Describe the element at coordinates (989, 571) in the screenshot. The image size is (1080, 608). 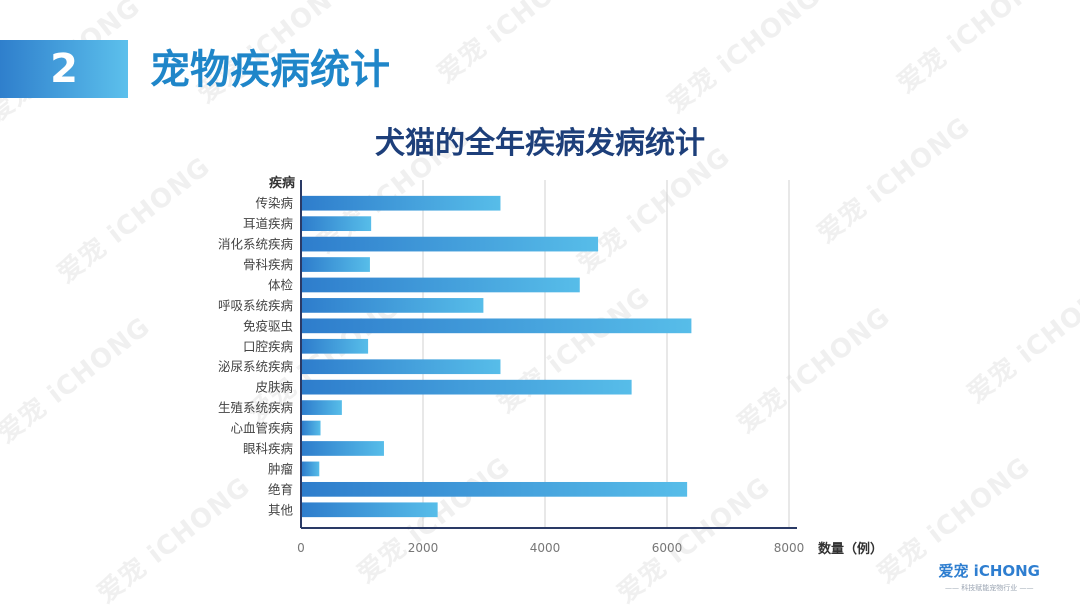
I see `brand-name: 爱宠 iCHONG` at that location.